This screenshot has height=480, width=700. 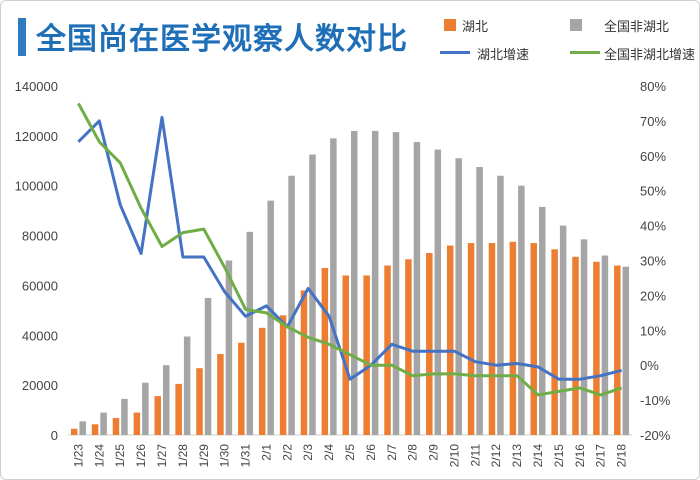 What do you see at coordinates (576, 25) in the screenshot?
I see `legend-swatch-nonhubei` at bounding box center [576, 25].